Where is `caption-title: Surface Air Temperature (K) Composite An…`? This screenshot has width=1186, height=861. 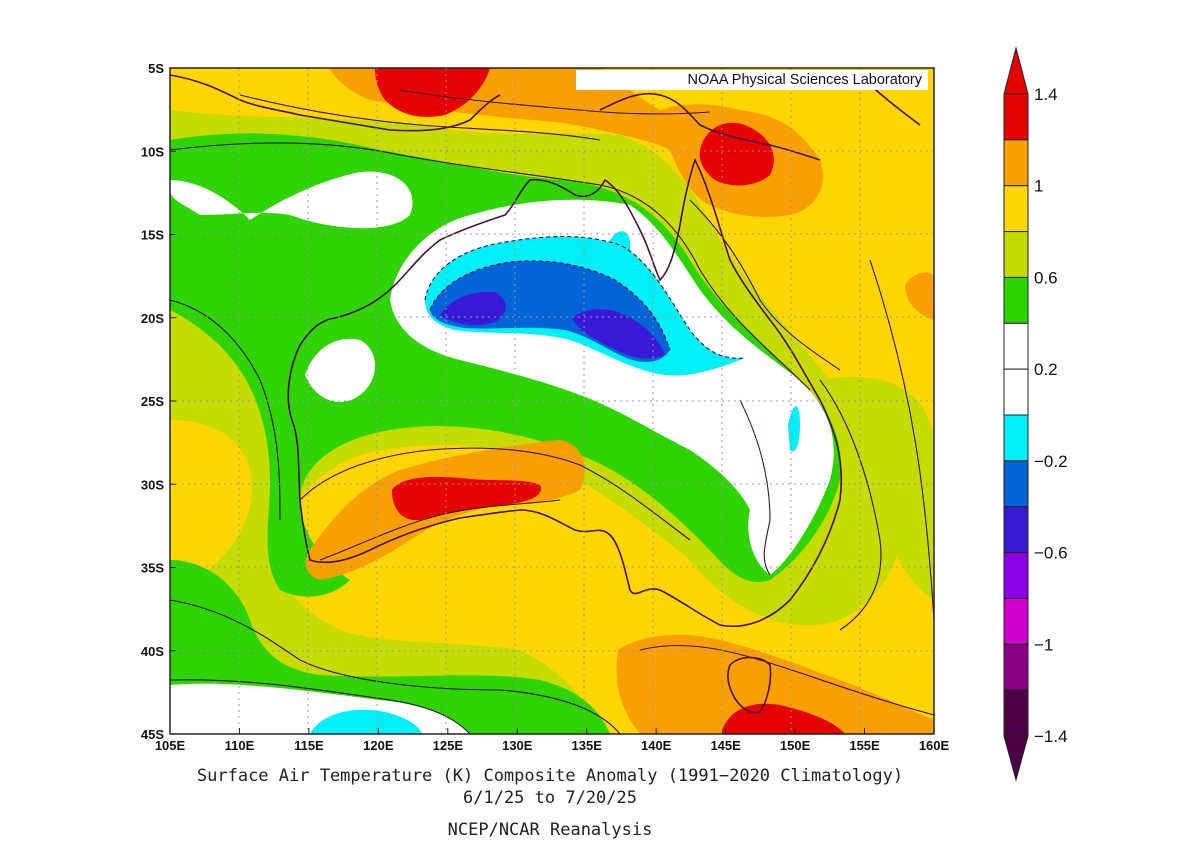 caption-title: Surface Air Temperature (K) Composite An… is located at coordinates (550, 776).